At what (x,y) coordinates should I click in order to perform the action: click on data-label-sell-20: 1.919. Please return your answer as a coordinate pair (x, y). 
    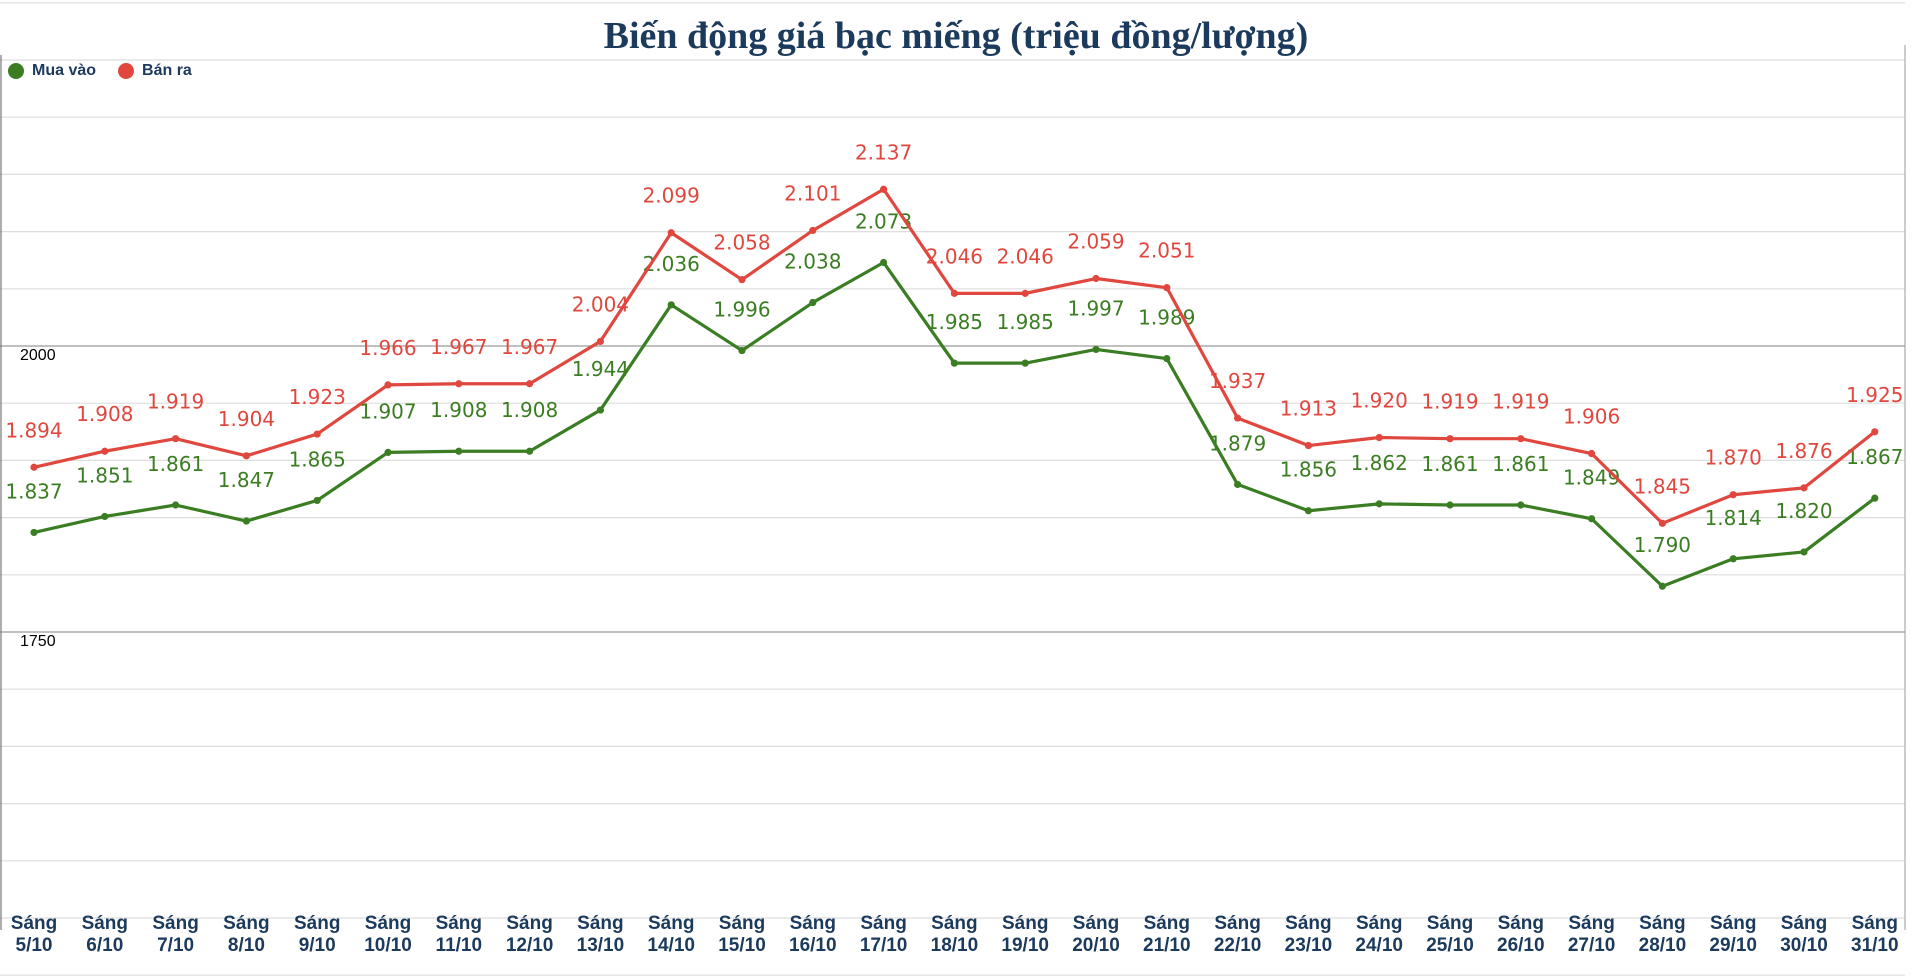
    Looking at the image, I should click on (1449, 402).